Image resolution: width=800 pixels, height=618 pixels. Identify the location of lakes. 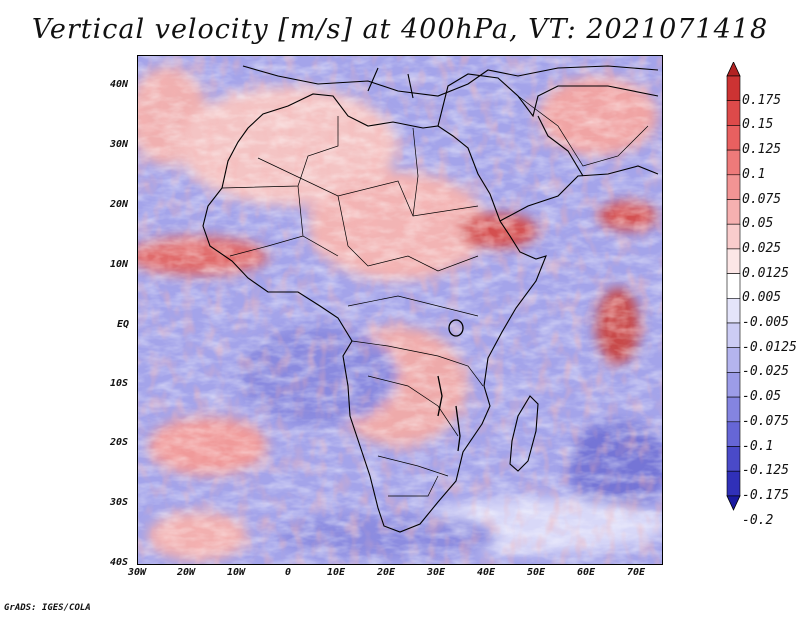
(450, 385).